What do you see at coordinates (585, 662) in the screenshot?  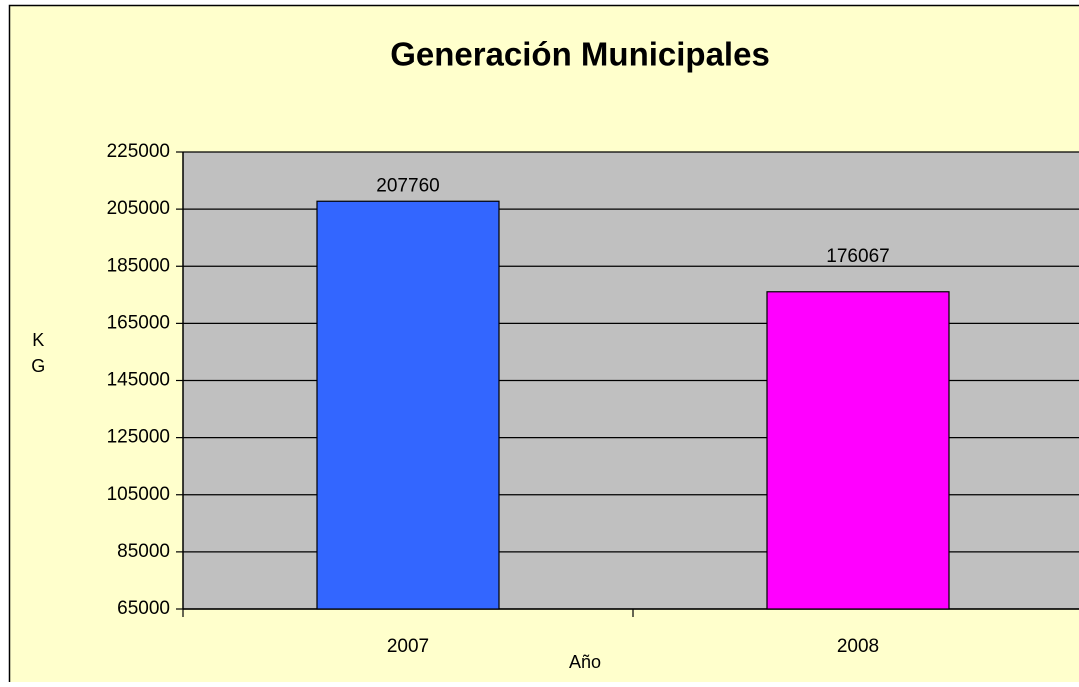 I see `x-axis-label: Año` at bounding box center [585, 662].